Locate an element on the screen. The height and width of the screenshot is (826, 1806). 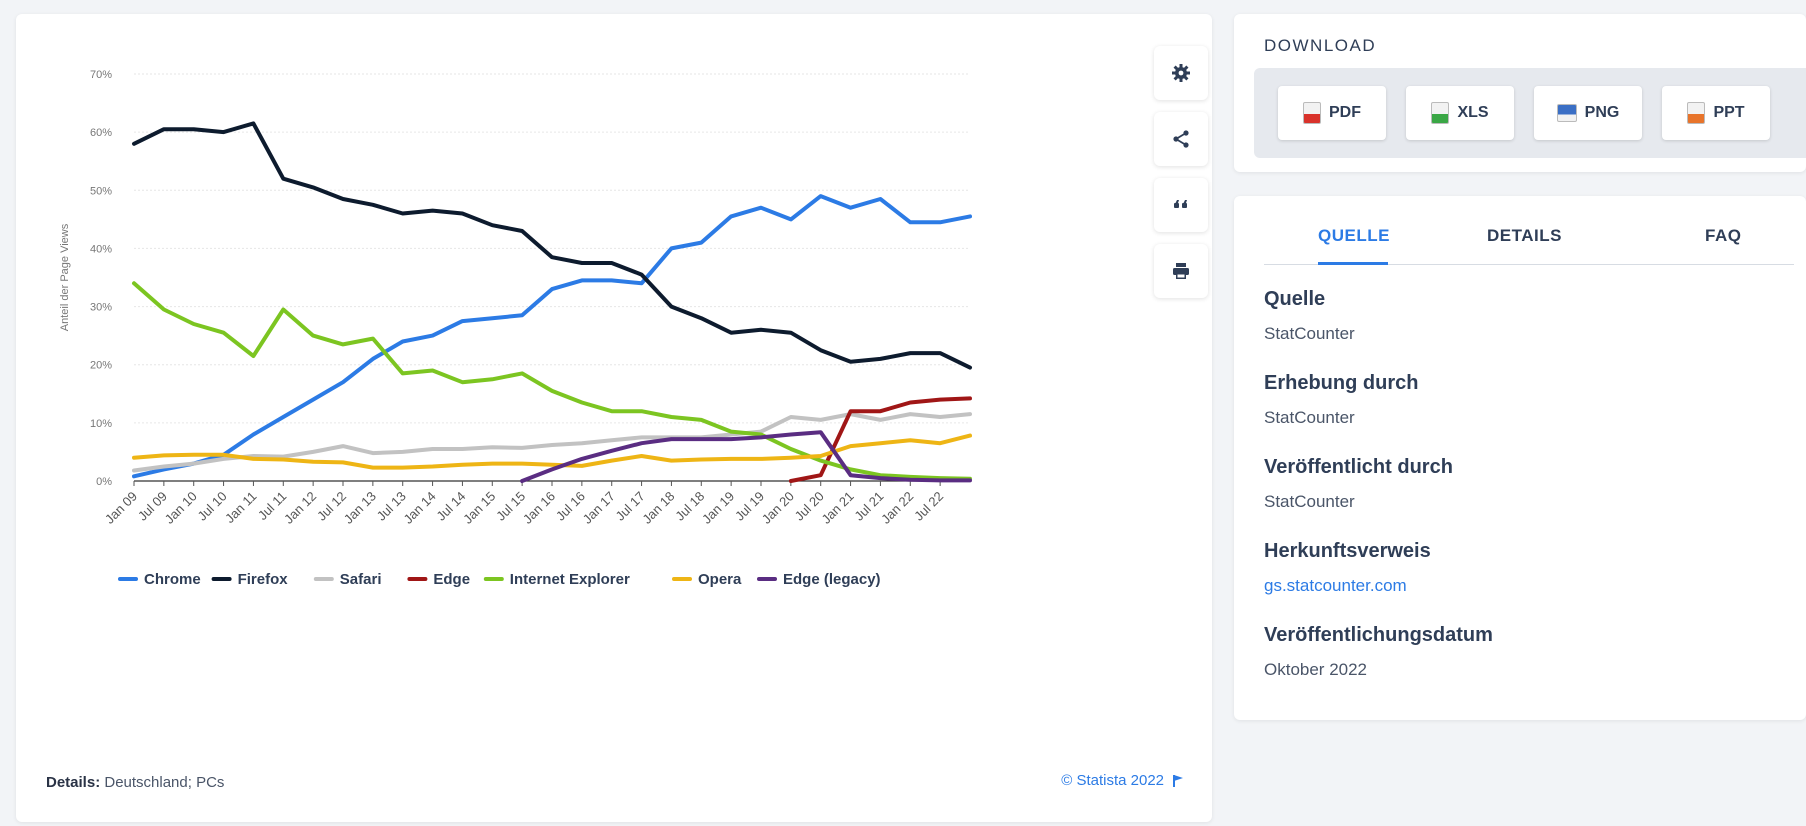
y-tick-label: 50% is located at coordinates (101, 191).